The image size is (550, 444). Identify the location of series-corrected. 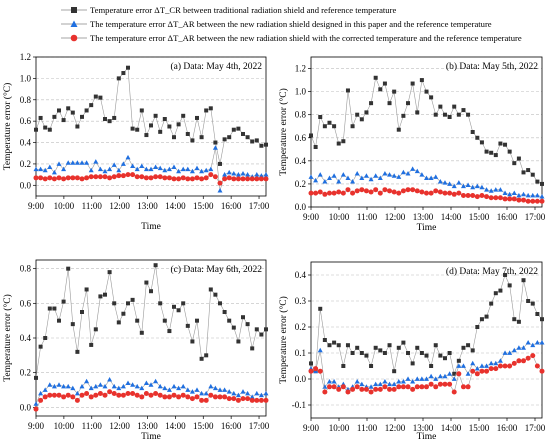
(426, 374).